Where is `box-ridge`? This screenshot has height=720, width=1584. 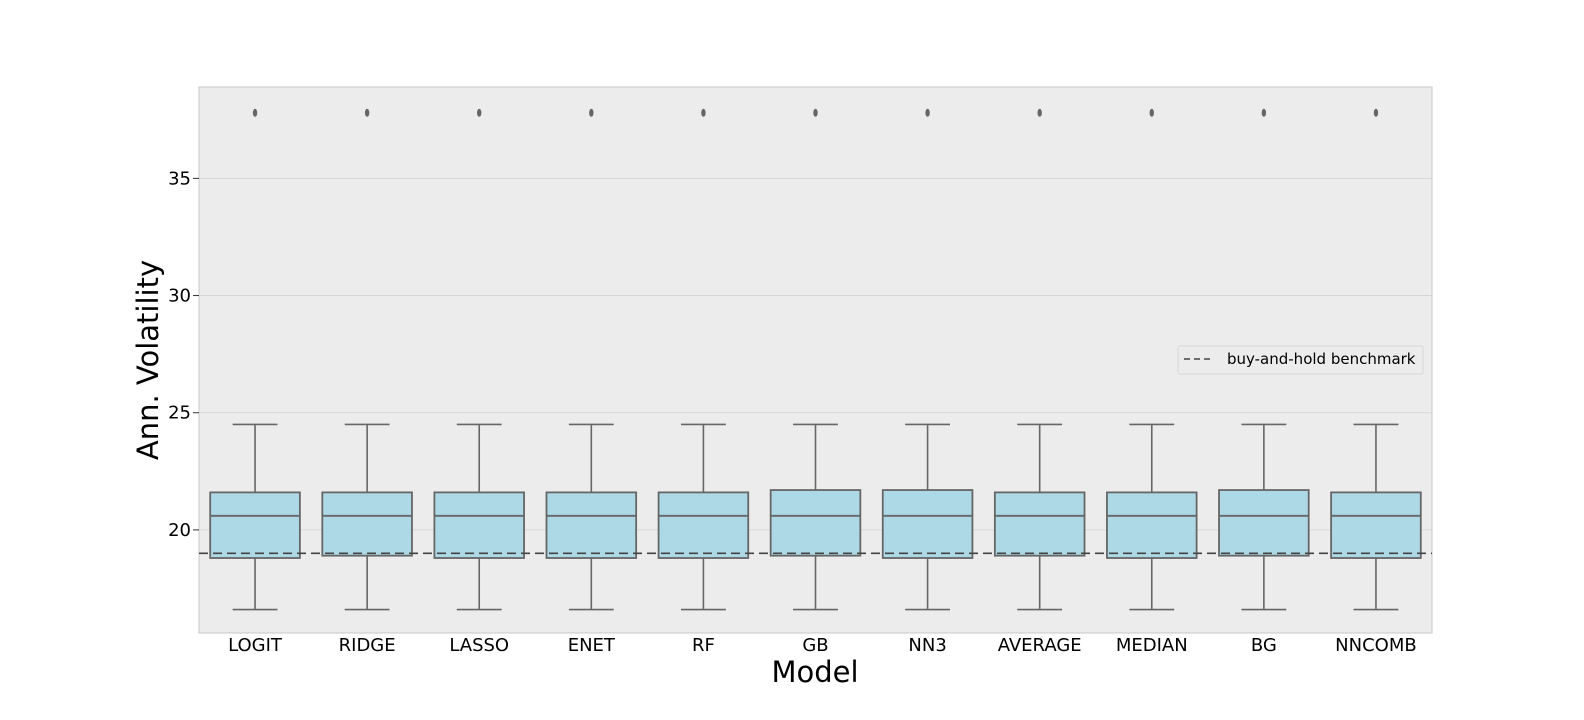 box-ridge is located at coordinates (367, 359).